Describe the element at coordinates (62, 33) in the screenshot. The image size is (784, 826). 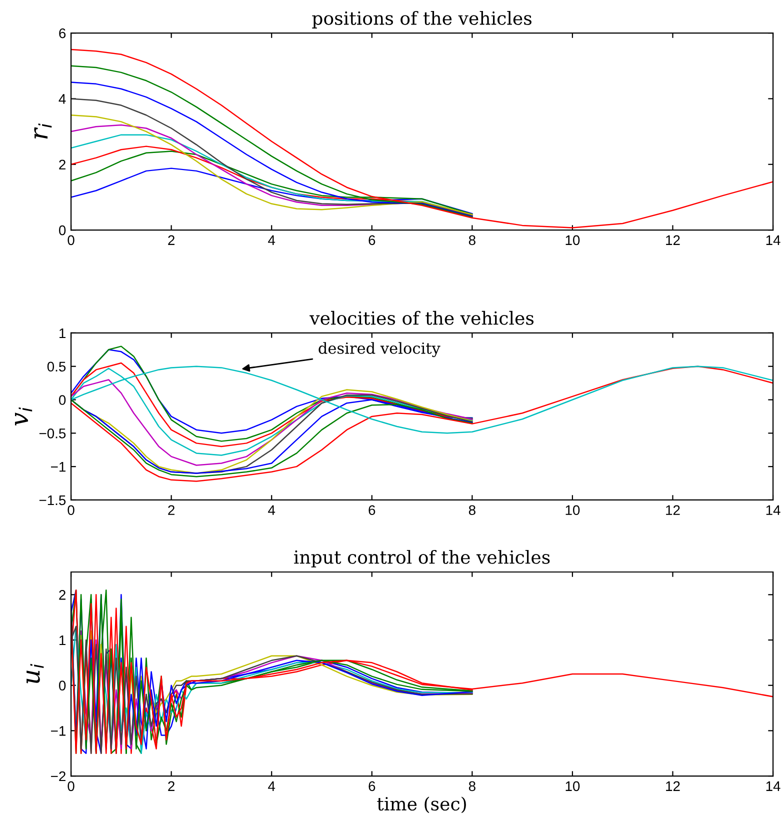
I see `y-tick-label: 6` at that location.